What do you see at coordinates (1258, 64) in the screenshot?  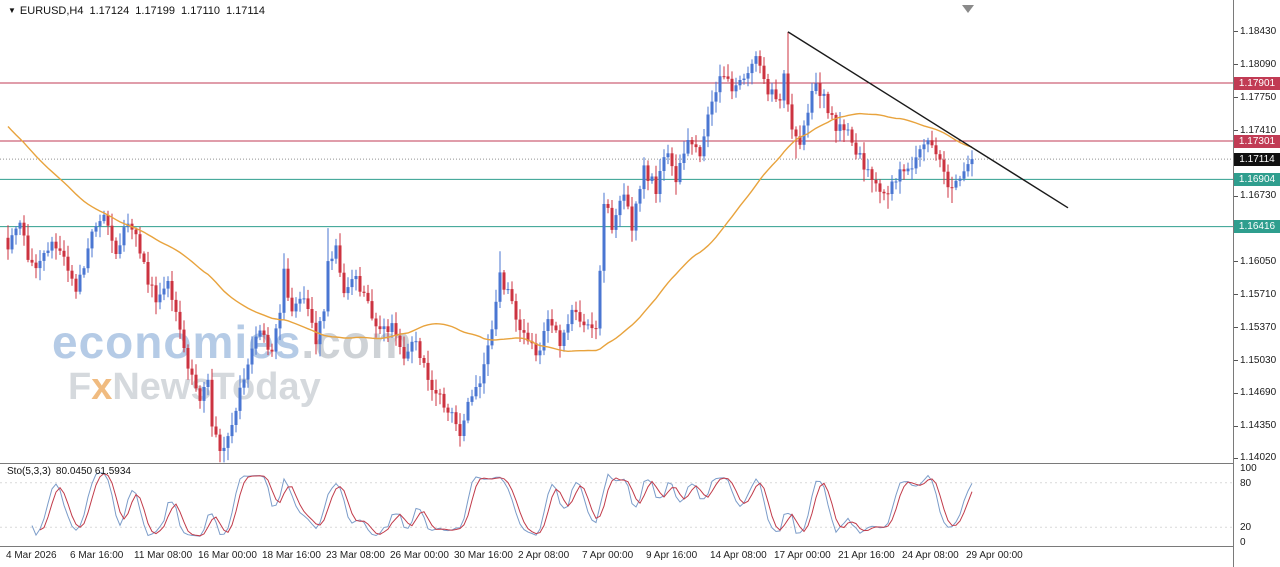 I see `price-axis-label: 1.18090` at bounding box center [1258, 64].